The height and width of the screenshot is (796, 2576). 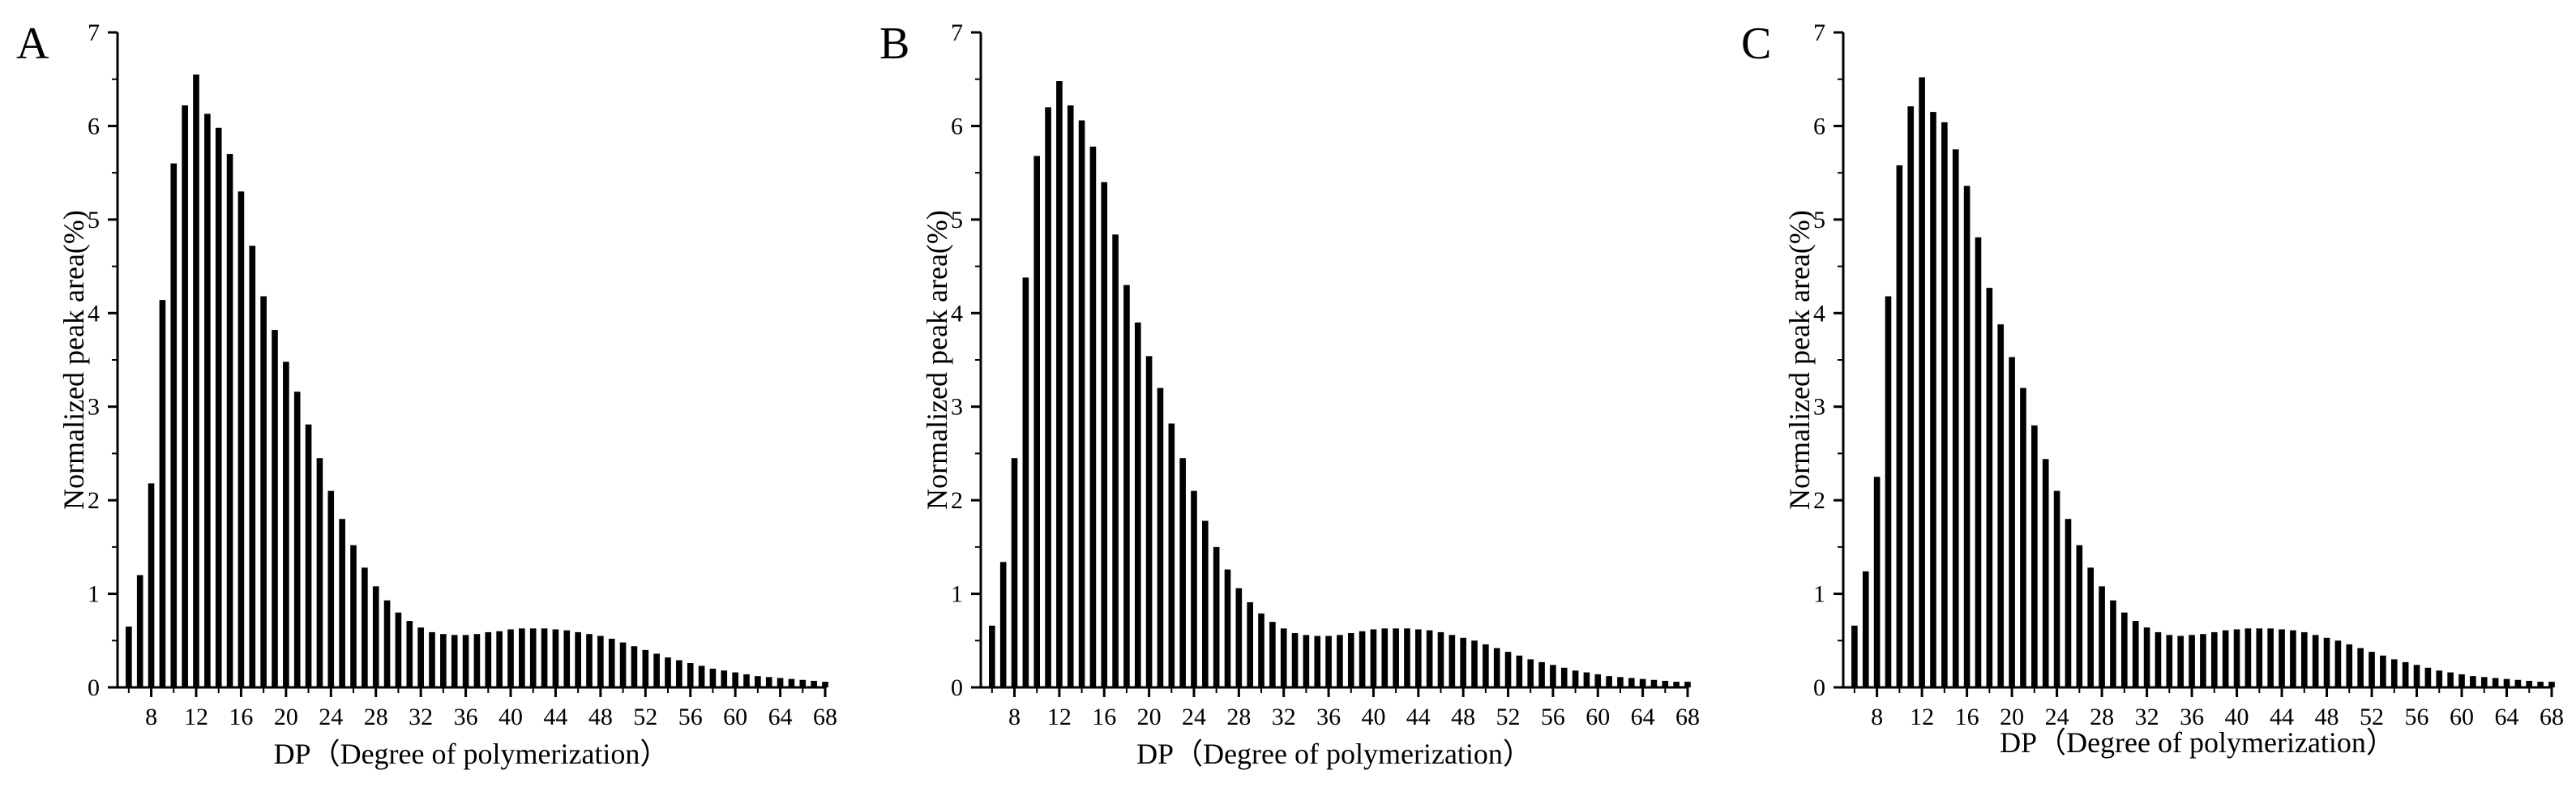 What do you see at coordinates (690, 717) in the screenshot?
I see `x-tick-label: 56` at bounding box center [690, 717].